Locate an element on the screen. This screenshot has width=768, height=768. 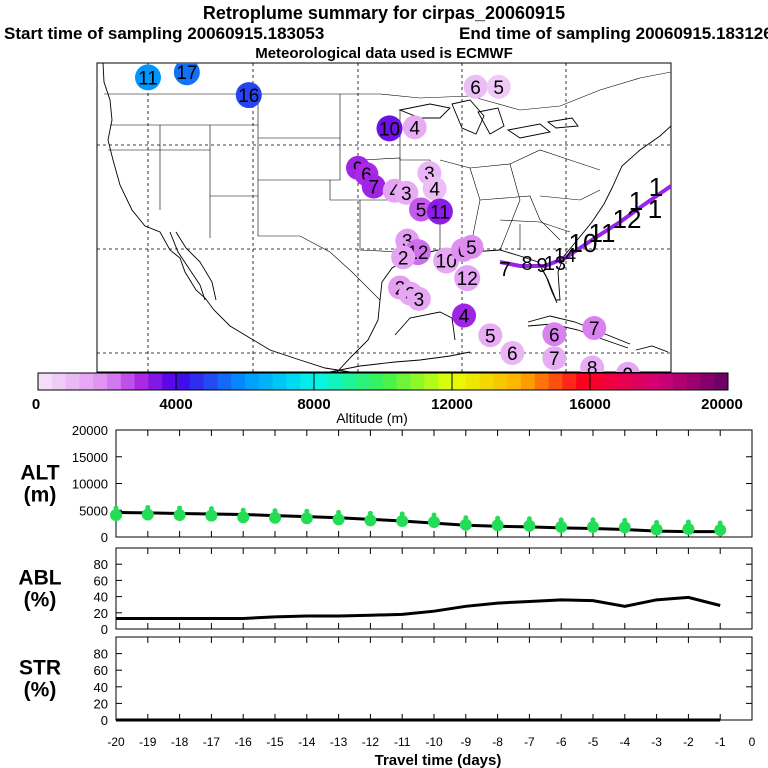
cluster-label: 18 is located at coordinates (466, 40).